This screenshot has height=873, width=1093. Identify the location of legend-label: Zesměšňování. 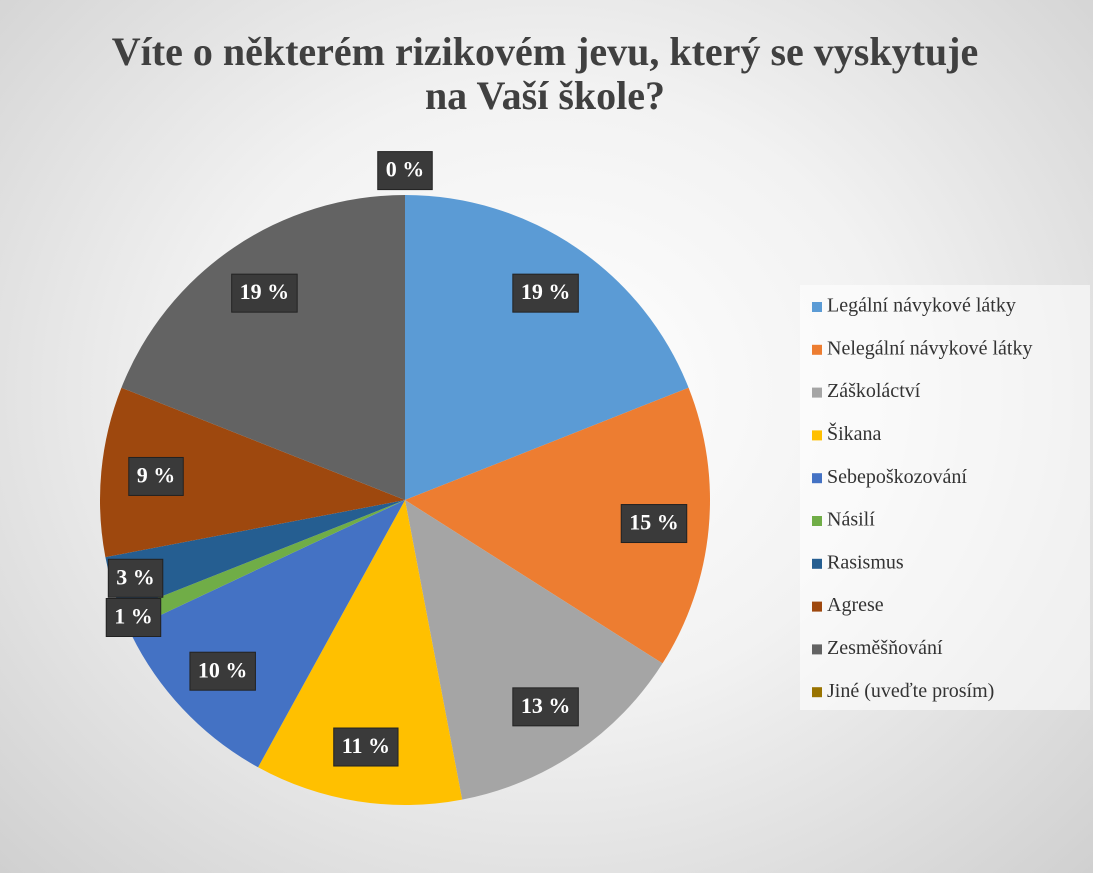
(885, 648).